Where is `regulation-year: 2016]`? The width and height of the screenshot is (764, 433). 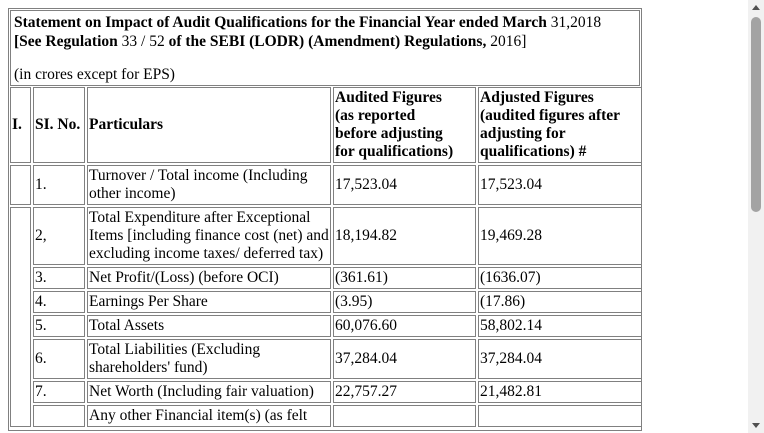 regulation-year: 2016] is located at coordinates (508, 41).